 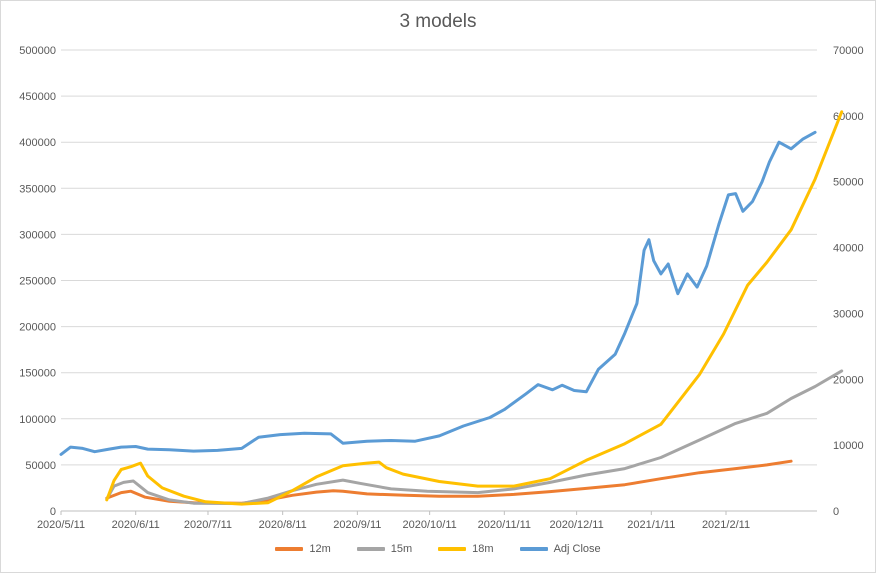 What do you see at coordinates (37, 51) in the screenshot?
I see `y-left-tick-label: 500000` at bounding box center [37, 51].